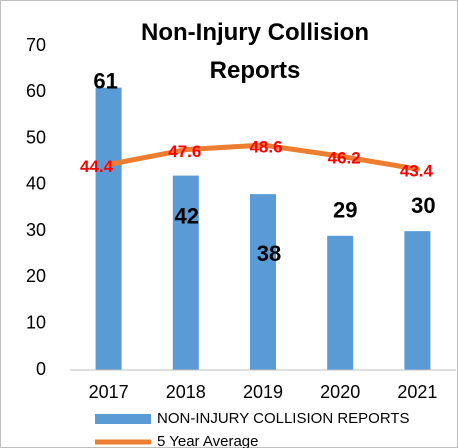 The width and height of the screenshot is (458, 448). What do you see at coordinates (283, 418) in the screenshot?
I see `legend-label: NON-INJURY COLLISION REPORTS` at bounding box center [283, 418].